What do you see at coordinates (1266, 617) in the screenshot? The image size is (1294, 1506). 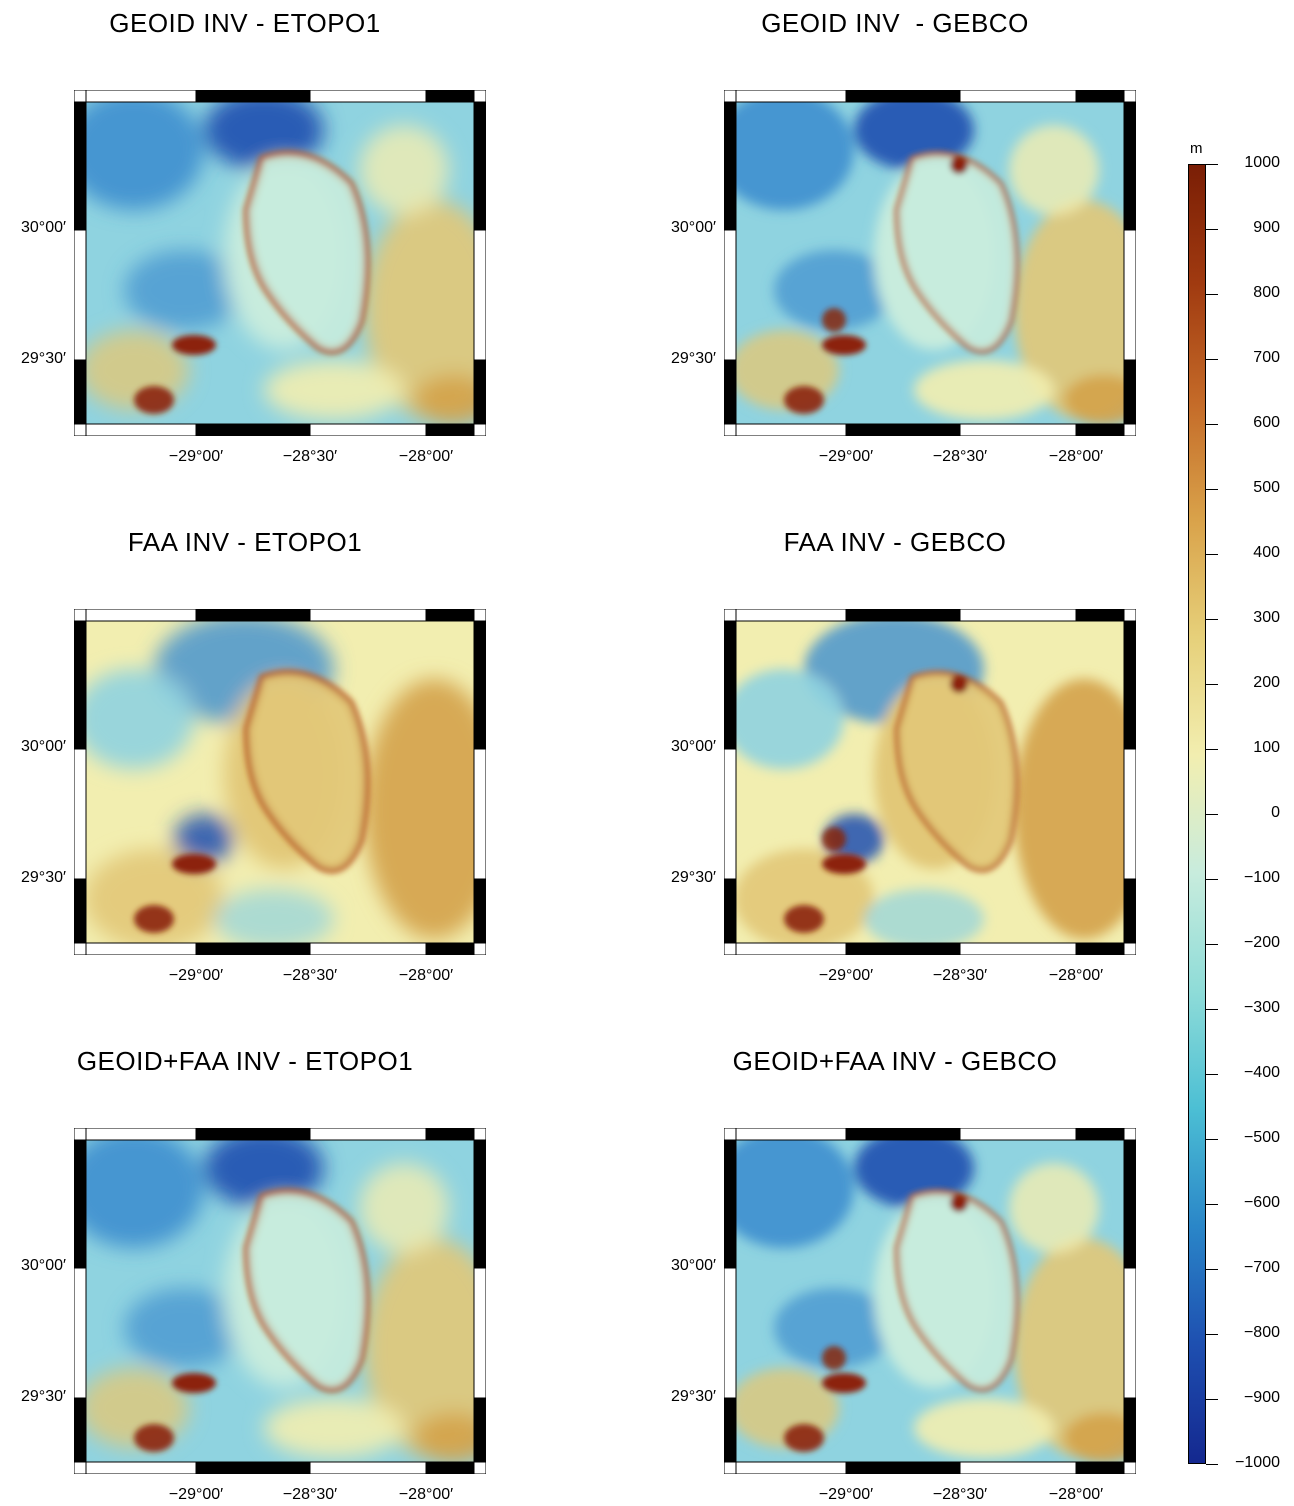 I see `colorbar-label: 300` at bounding box center [1266, 617].